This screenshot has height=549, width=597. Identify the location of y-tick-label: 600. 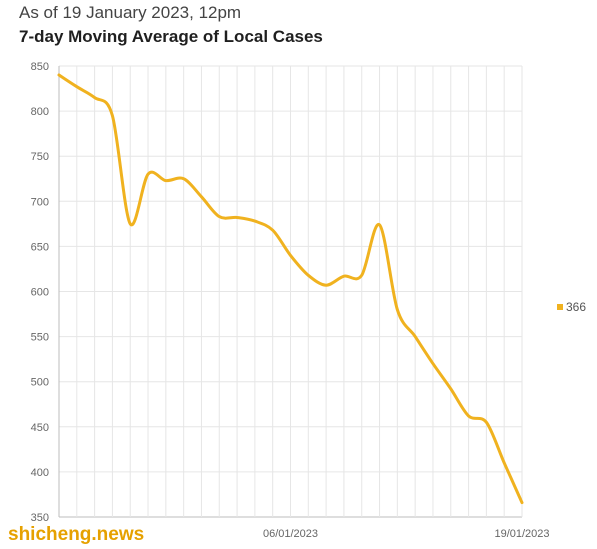
(40, 293).